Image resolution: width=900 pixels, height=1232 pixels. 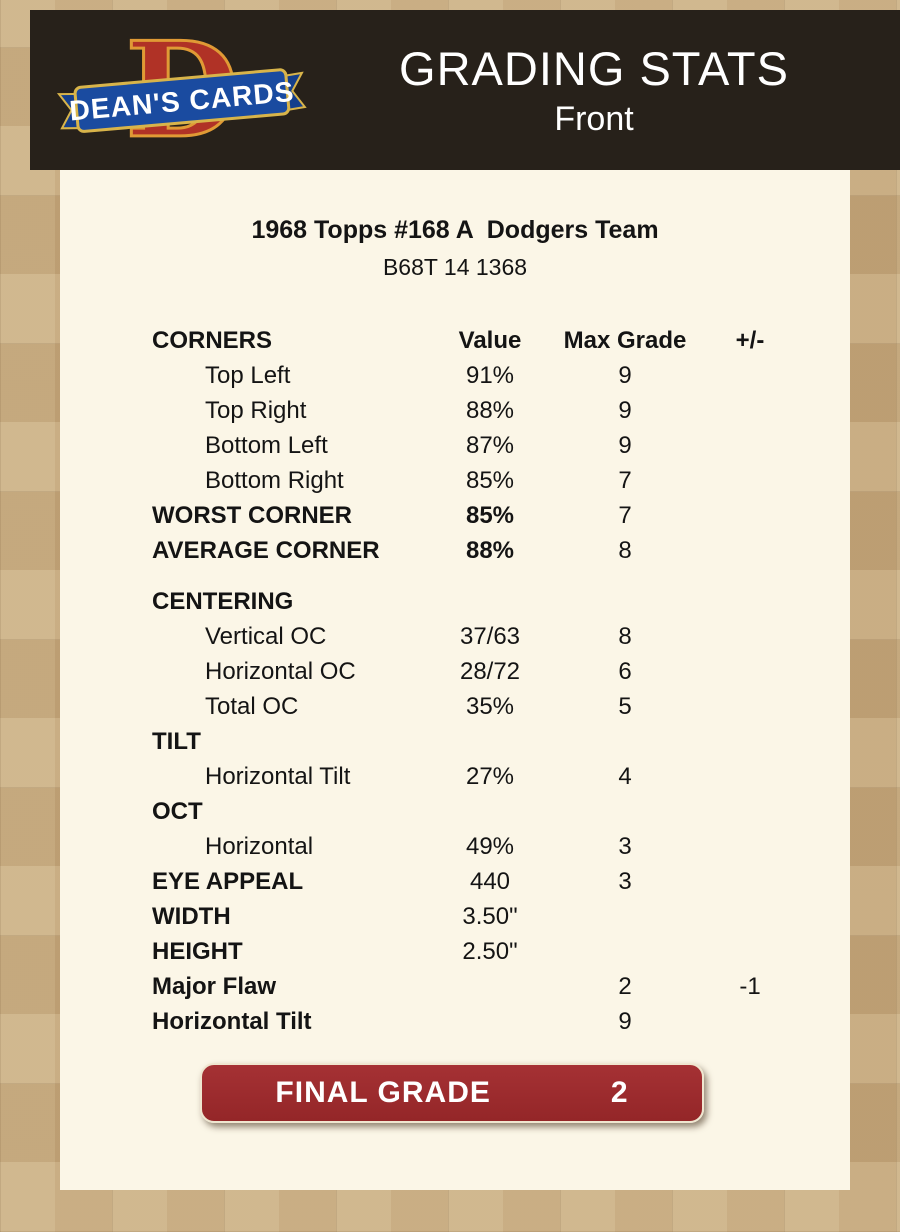 I want to click on final-grade-button: FINAL GRADE 2, so click(x=452, y=1093).